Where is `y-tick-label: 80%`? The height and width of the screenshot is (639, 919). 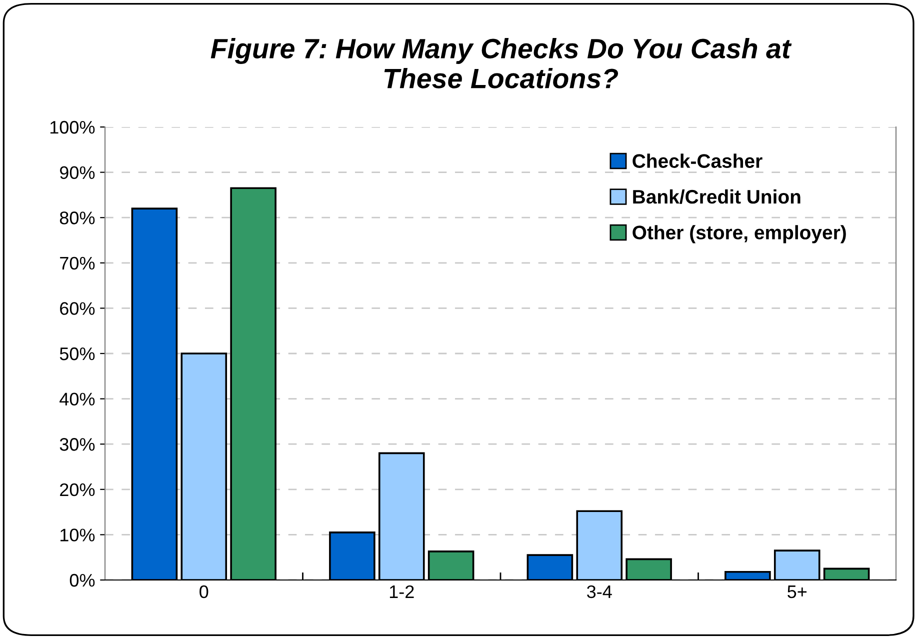 y-tick-label: 80% is located at coordinates (77, 218).